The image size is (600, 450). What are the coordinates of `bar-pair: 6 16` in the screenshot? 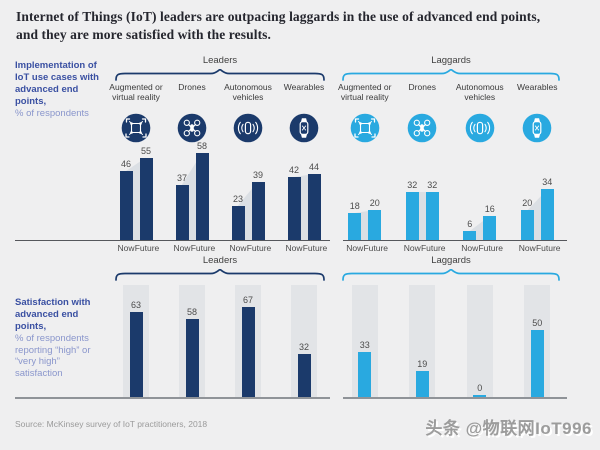 It's located at (480, 194).